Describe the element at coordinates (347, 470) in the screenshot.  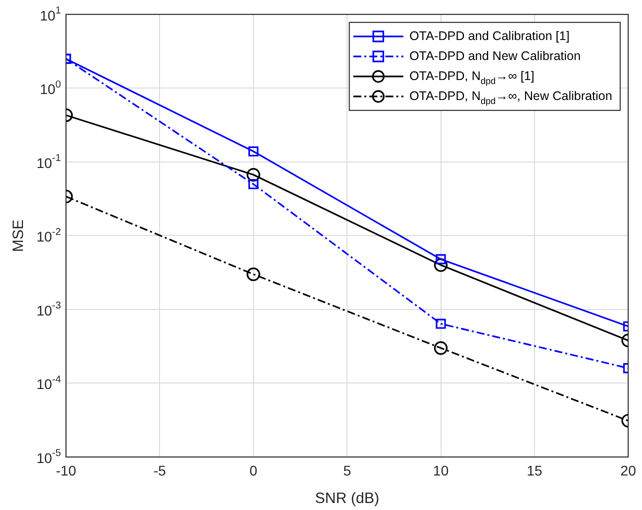
I see `x-tick-label: 5` at that location.